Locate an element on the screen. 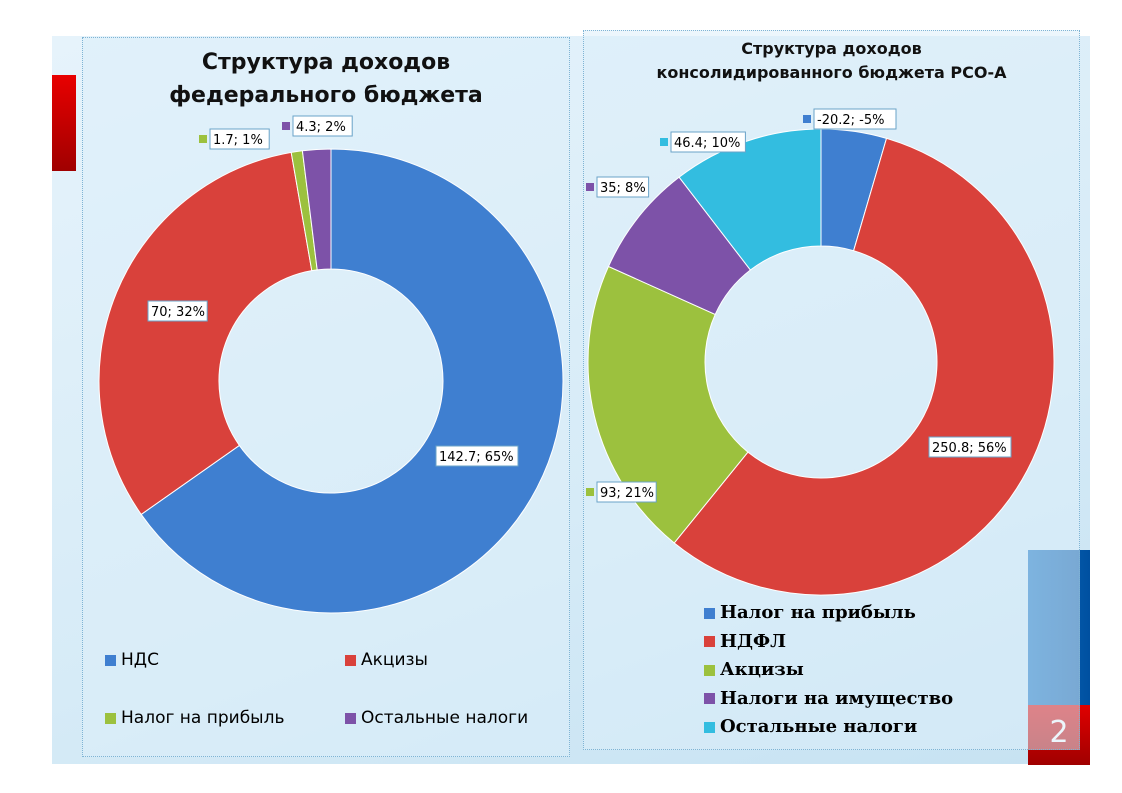 The image size is (1122, 793). data-label: -20.2; -5% is located at coordinates (850, 119).